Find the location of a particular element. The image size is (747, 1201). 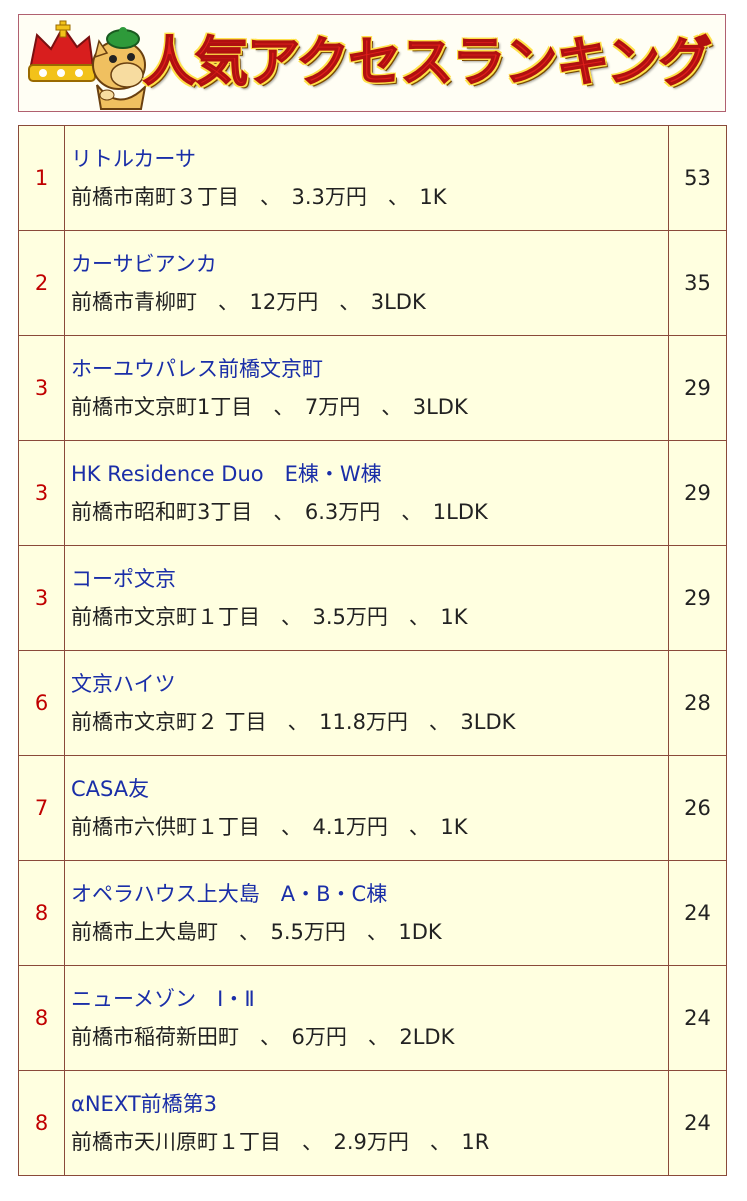

rank-number: 2 is located at coordinates (41, 283).